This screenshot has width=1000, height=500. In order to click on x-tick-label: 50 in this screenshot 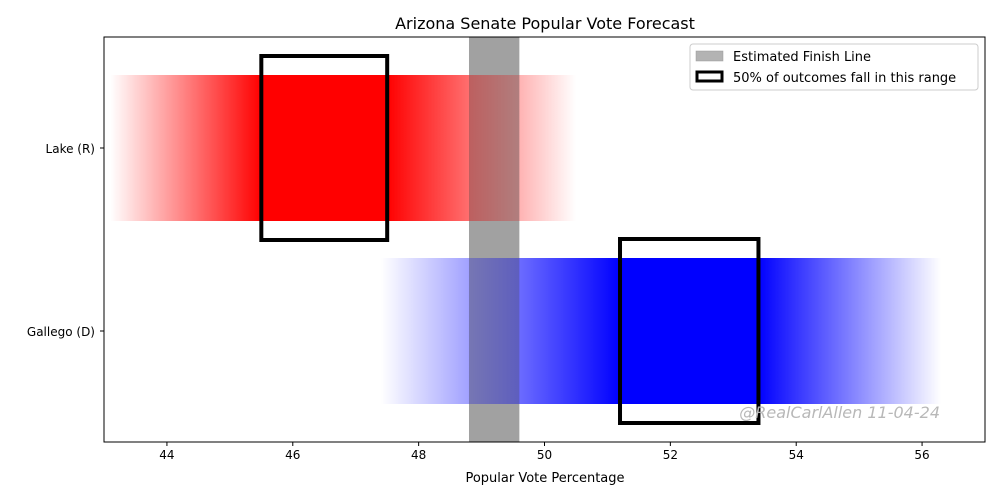, I will do `click(544, 455)`.